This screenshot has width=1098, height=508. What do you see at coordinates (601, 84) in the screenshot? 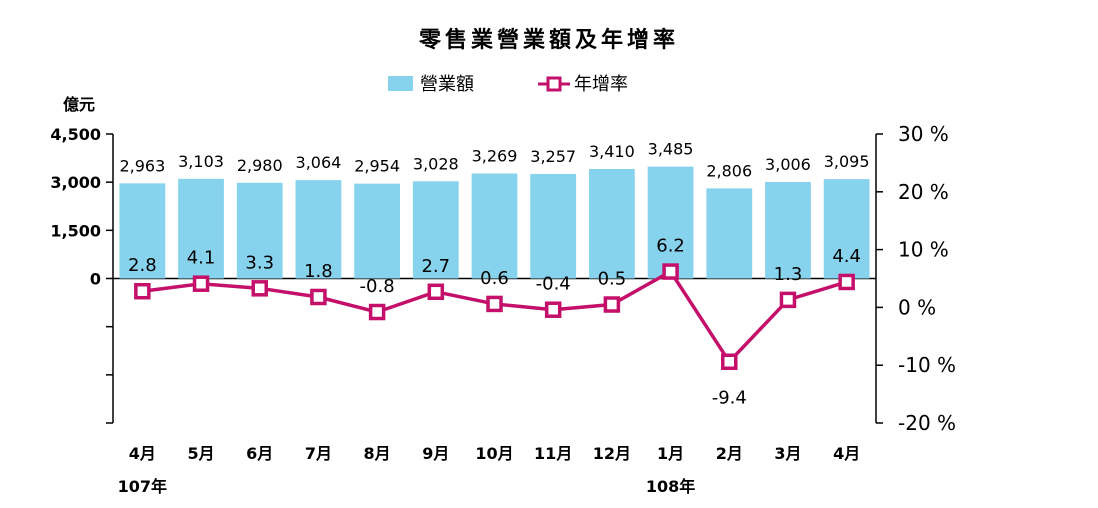
I see `legend-line-label: 年增率` at bounding box center [601, 84].